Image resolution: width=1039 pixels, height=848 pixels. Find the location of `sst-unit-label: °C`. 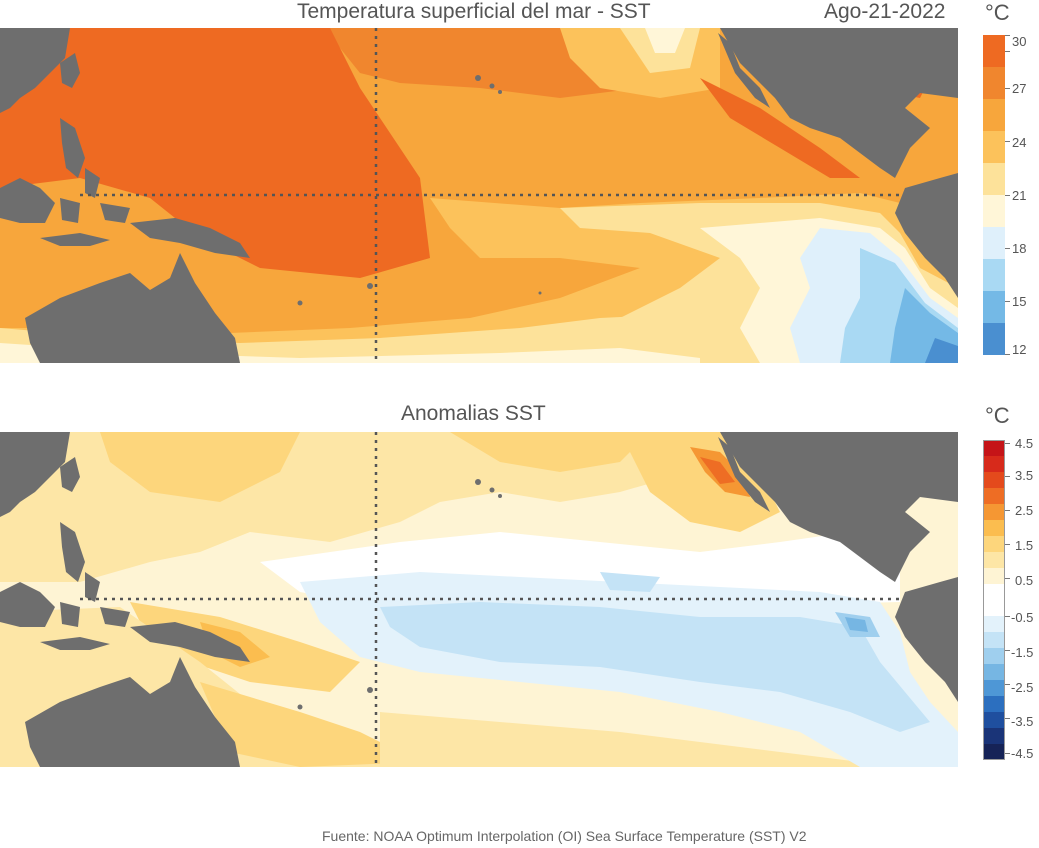

sst-unit-label: °C is located at coordinates (997, 12).